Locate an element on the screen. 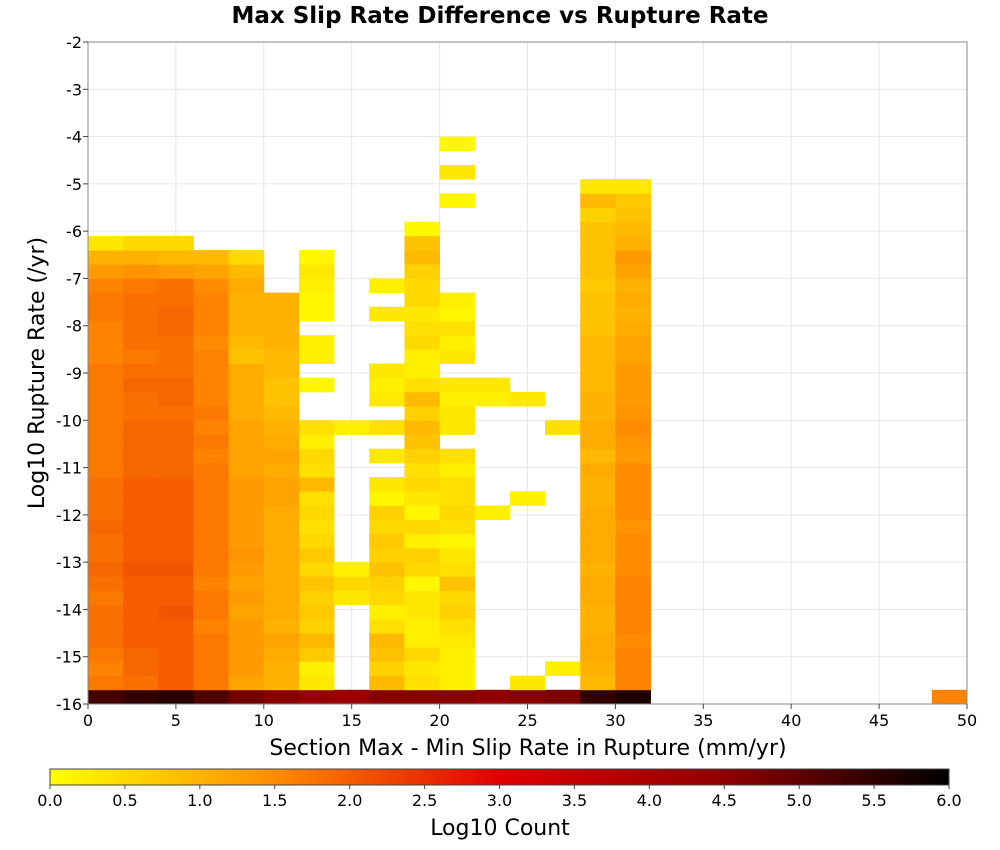 The image size is (1000, 850). y-tick-label: -4 is located at coordinates (74, 137).